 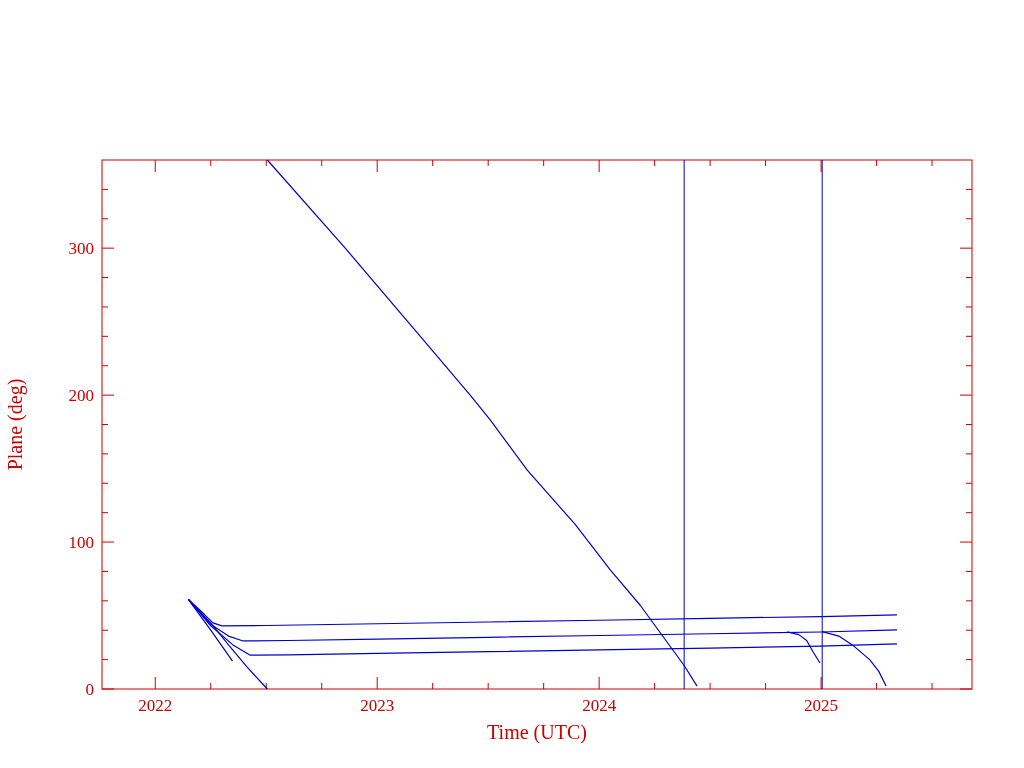 I want to click on x-tick-label: 2024, so click(x=599, y=705).